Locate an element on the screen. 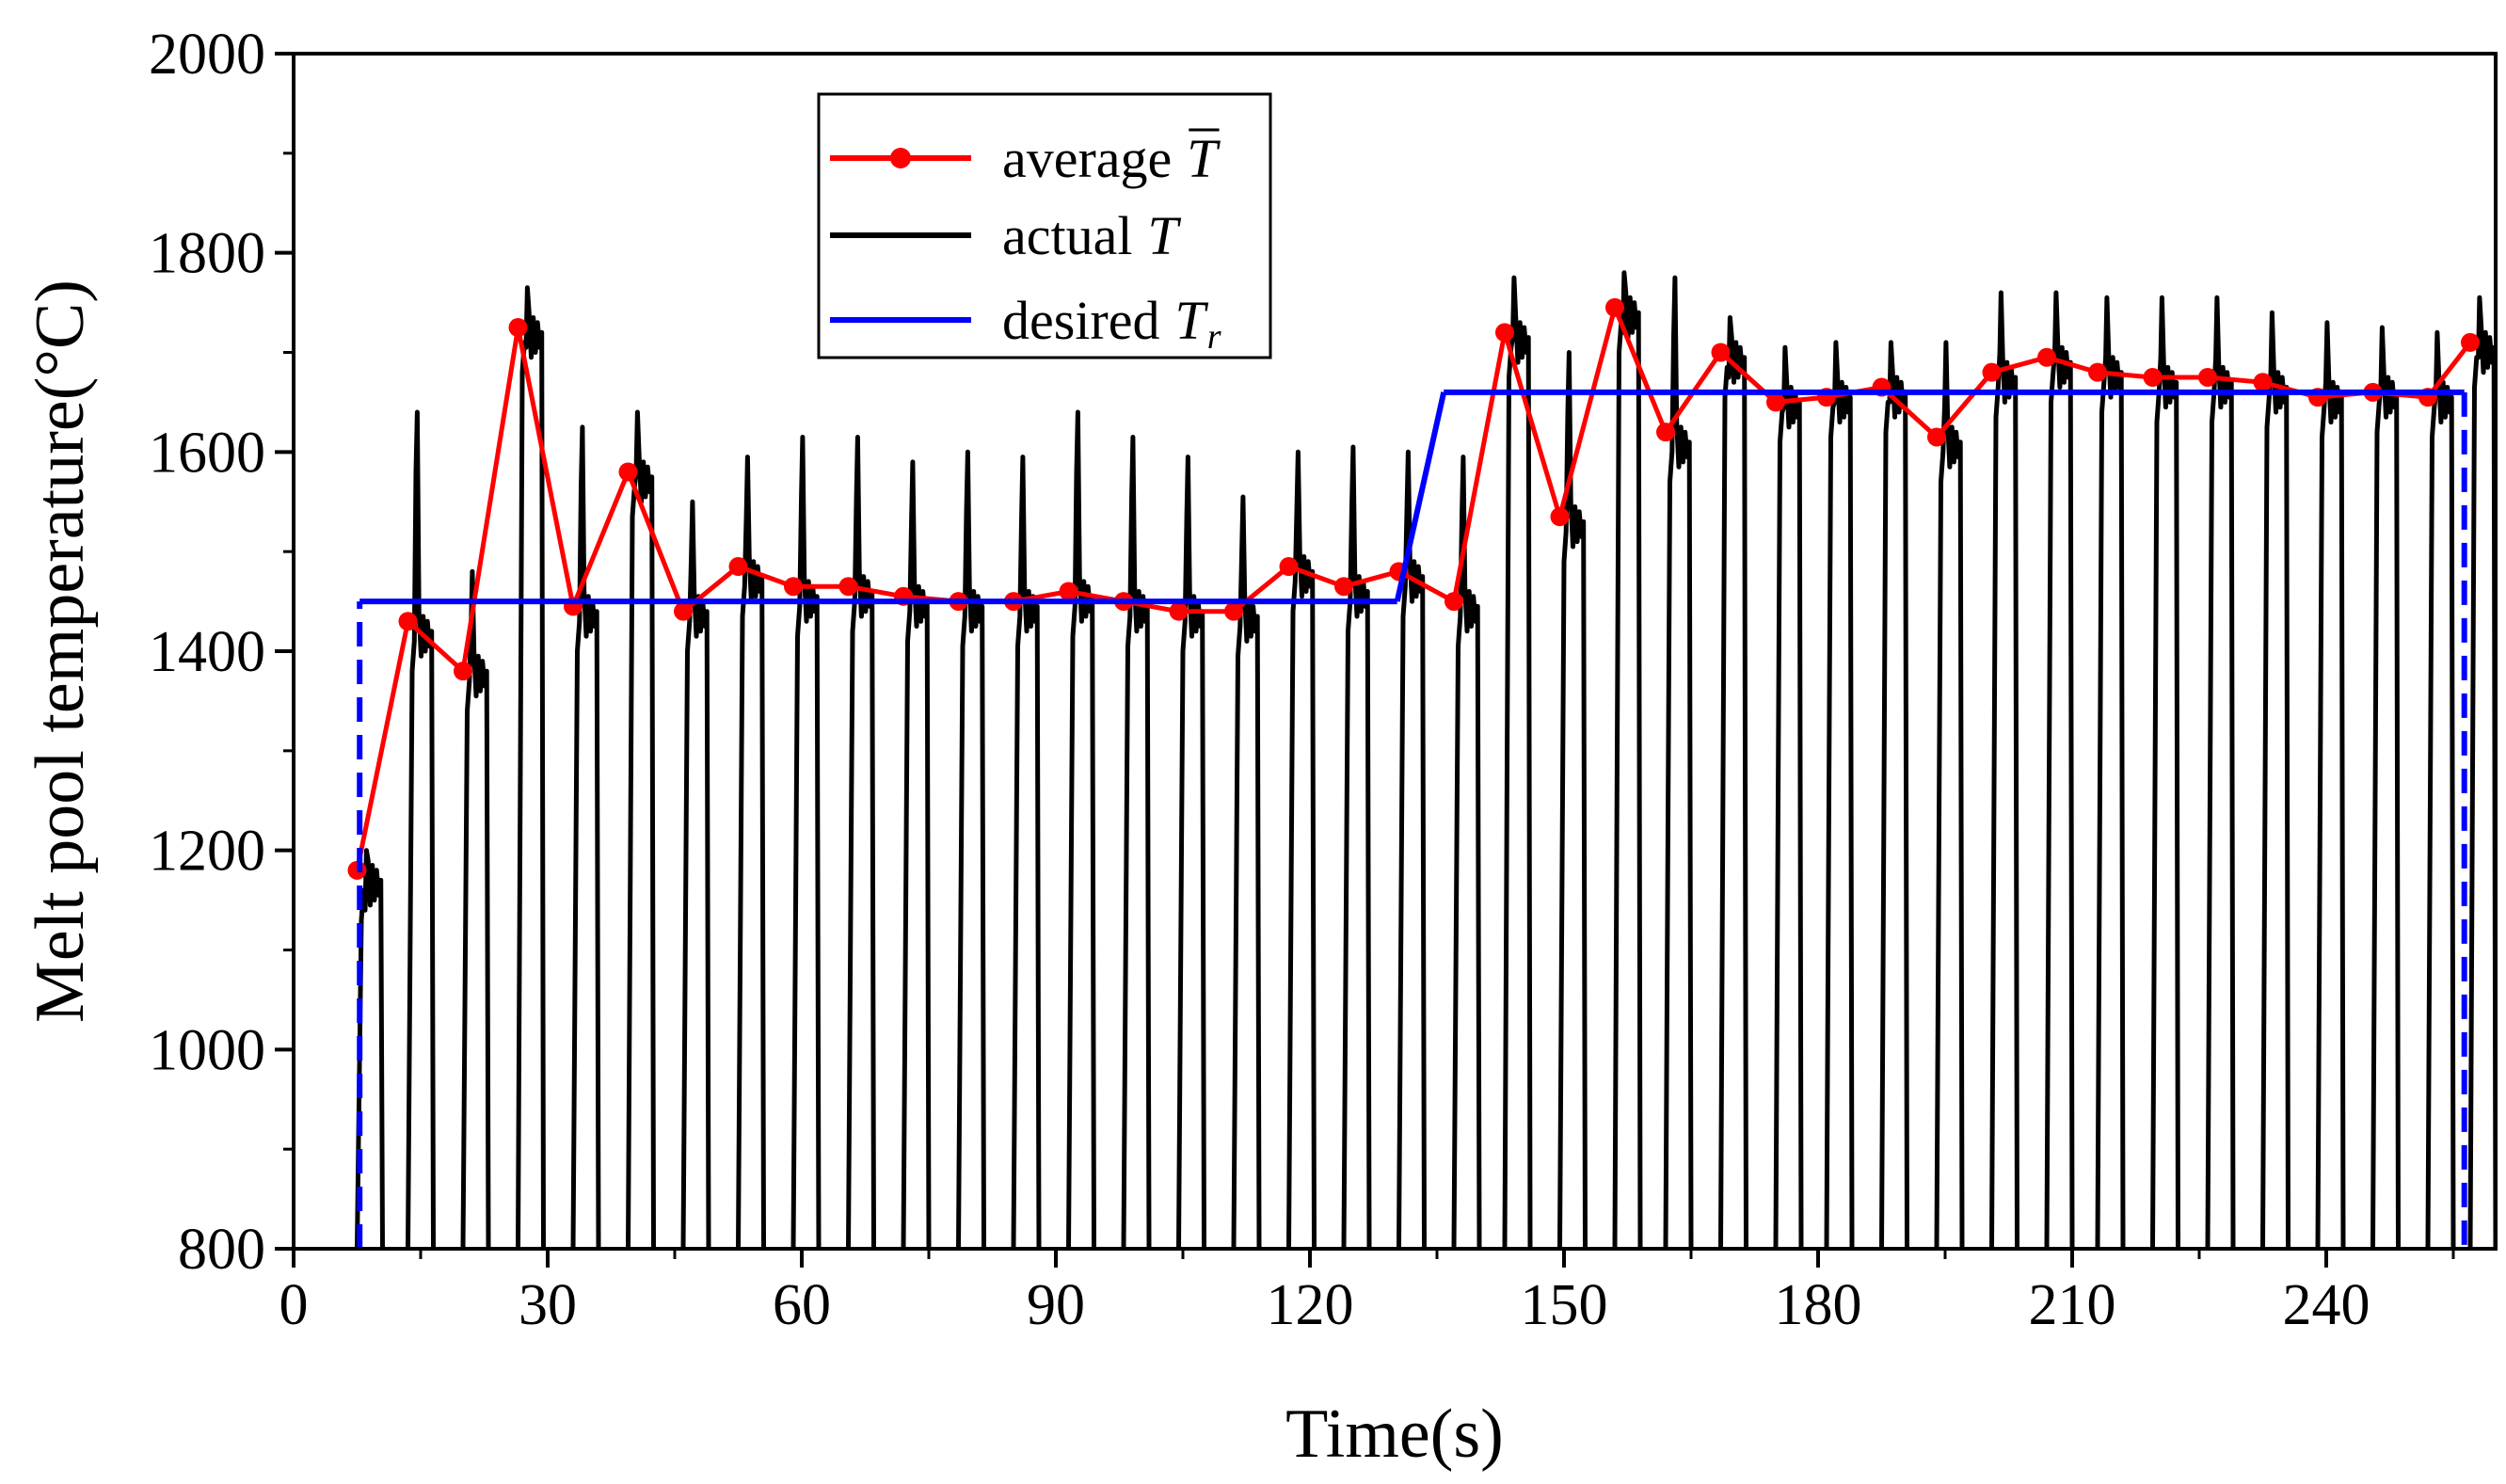  desired-segment is located at coordinates (1420, 496).